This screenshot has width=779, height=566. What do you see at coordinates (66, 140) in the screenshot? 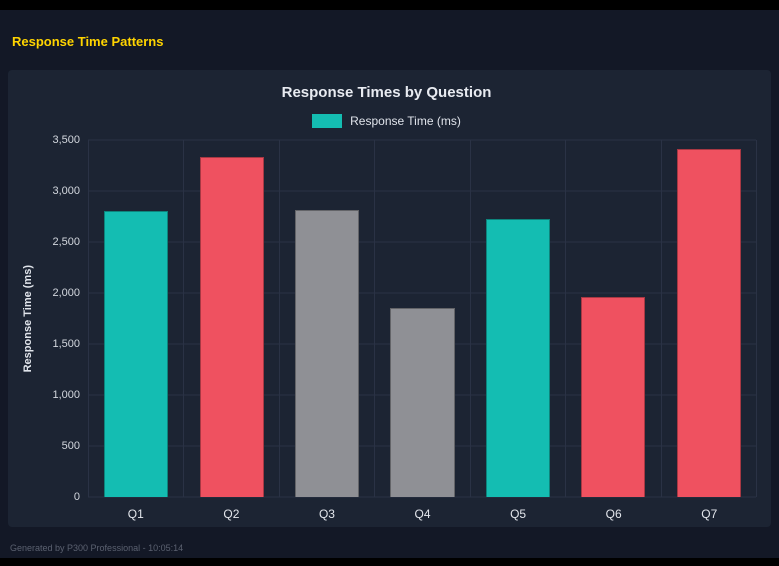
I see `y-tick-label: 3,500` at bounding box center [66, 140].